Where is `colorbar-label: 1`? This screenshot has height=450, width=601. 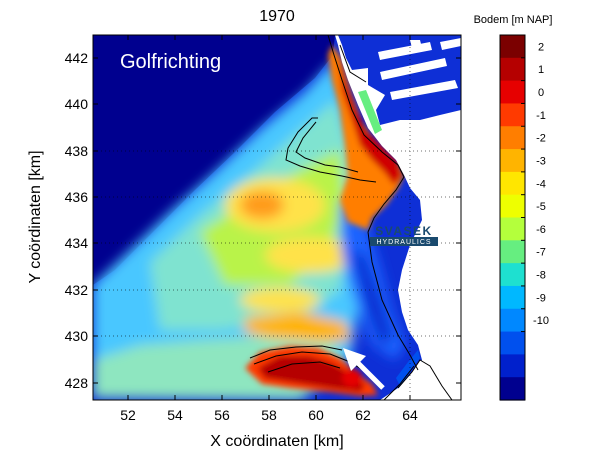 colorbar-label: 1 is located at coordinates (541, 70).